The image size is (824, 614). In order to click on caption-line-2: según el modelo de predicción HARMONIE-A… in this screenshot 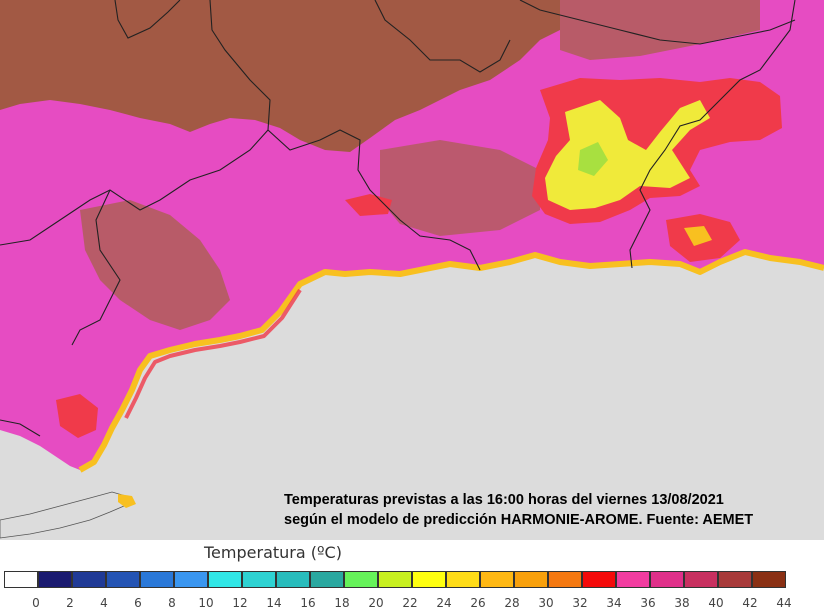, I will do `click(519, 520)`.